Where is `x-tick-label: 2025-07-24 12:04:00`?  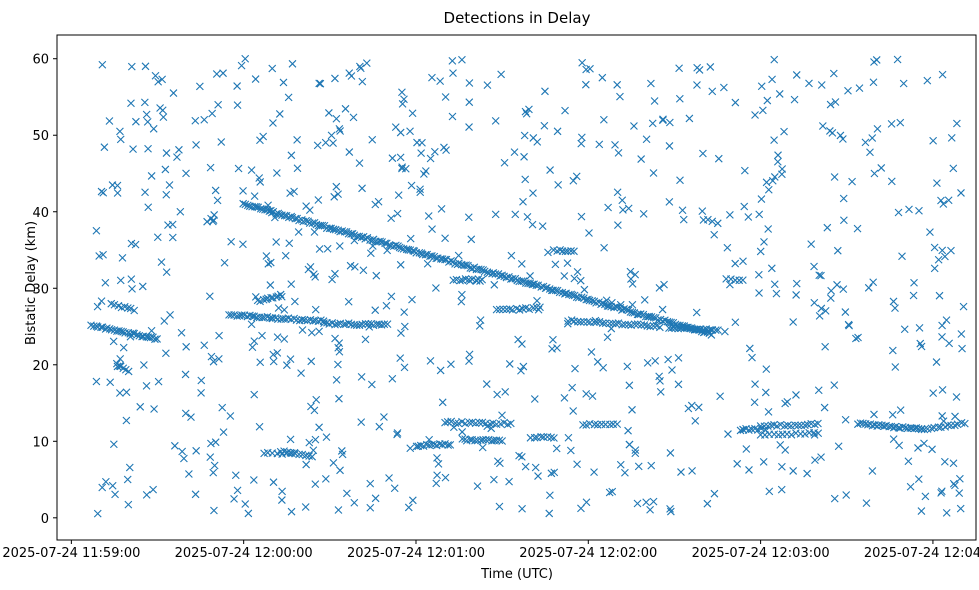 x-tick-label: 2025-07-24 12:04:00 is located at coordinates (921, 553).